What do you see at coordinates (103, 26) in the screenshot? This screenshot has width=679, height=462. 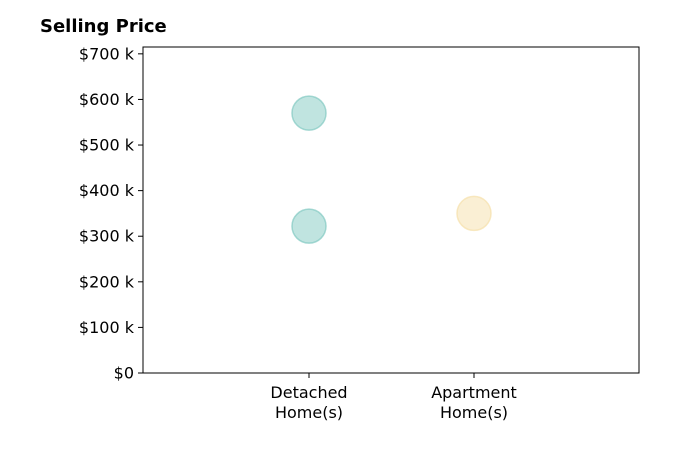 I see `chart-title: Selling Price` at bounding box center [103, 26].